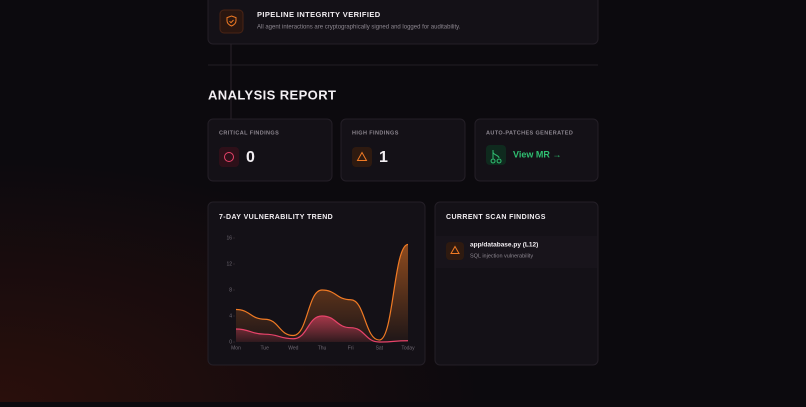  I want to click on stat-label: HIGH FINDINGS, so click(375, 133).